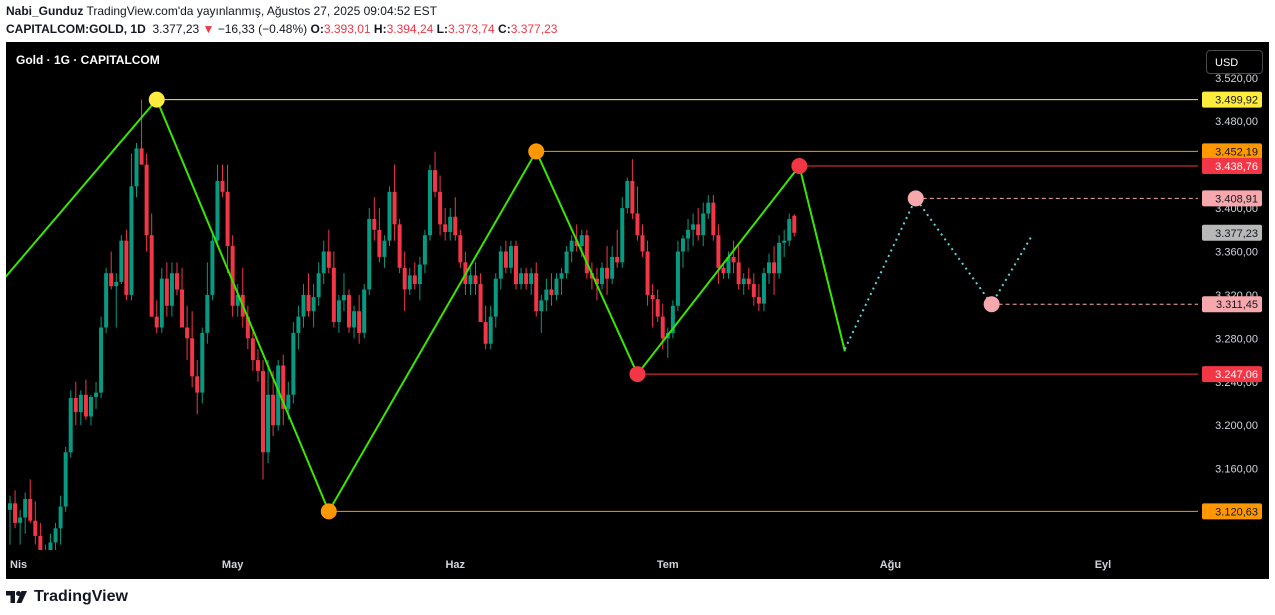 This screenshot has width=1275, height=615. Describe the element at coordinates (1236, 426) in the screenshot. I see `y-tick-label: 3.200,00` at that location.